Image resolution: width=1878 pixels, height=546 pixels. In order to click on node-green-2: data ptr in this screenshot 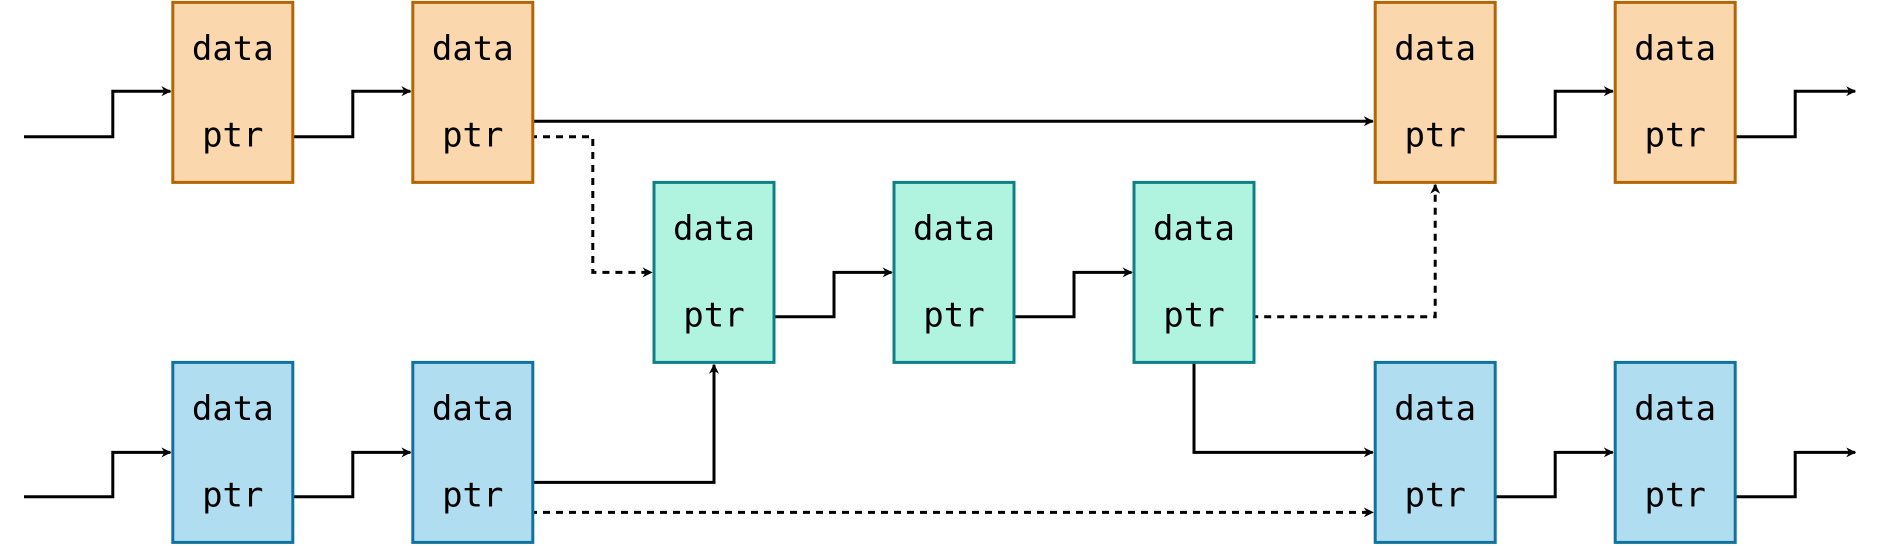, I will do `click(954, 272)`.